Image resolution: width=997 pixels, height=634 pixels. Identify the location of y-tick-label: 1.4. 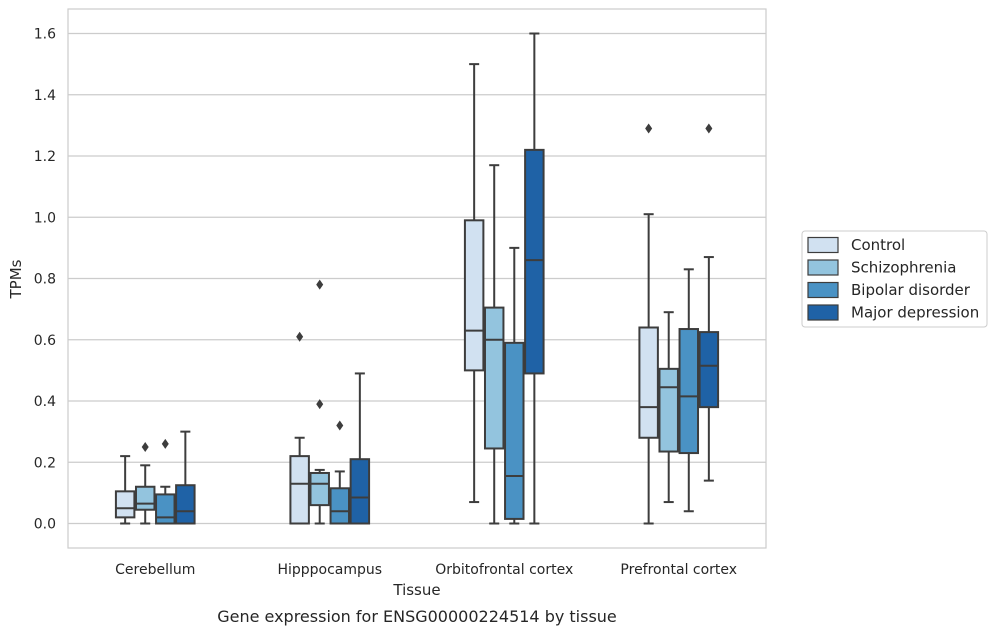
(45, 96).